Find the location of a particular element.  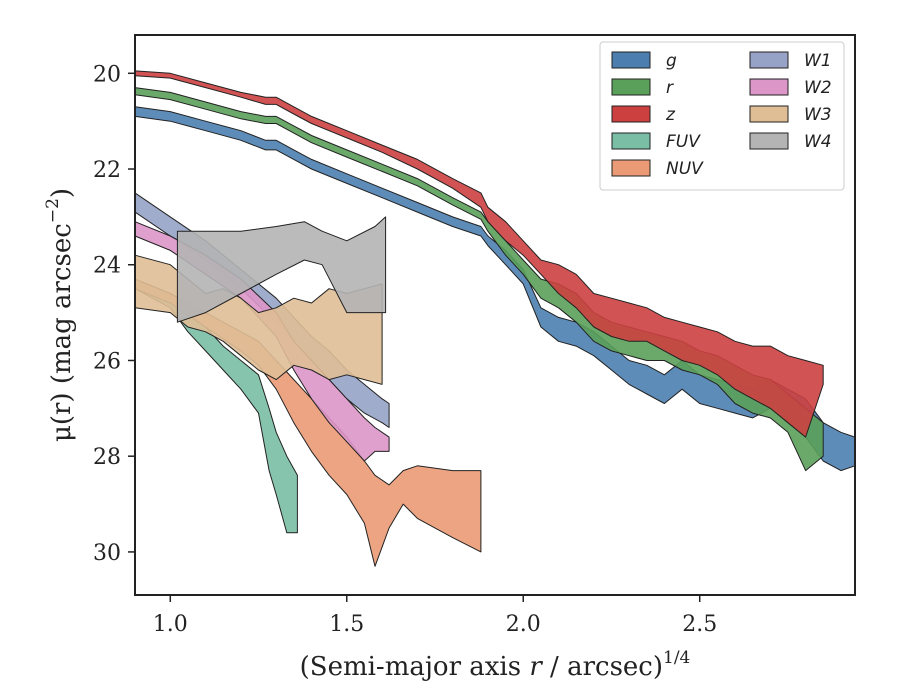

legend-swatch-W2 is located at coordinates (769, 87).